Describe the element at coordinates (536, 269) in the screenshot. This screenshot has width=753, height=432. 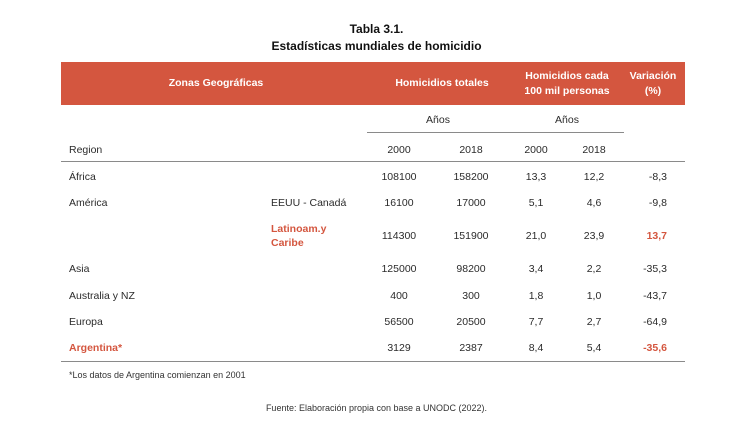
I see `row-r2000: 3,4` at that location.